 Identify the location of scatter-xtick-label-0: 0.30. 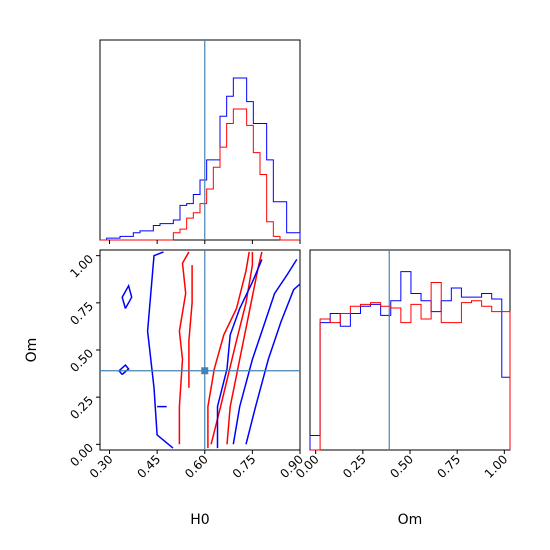
(101, 466).